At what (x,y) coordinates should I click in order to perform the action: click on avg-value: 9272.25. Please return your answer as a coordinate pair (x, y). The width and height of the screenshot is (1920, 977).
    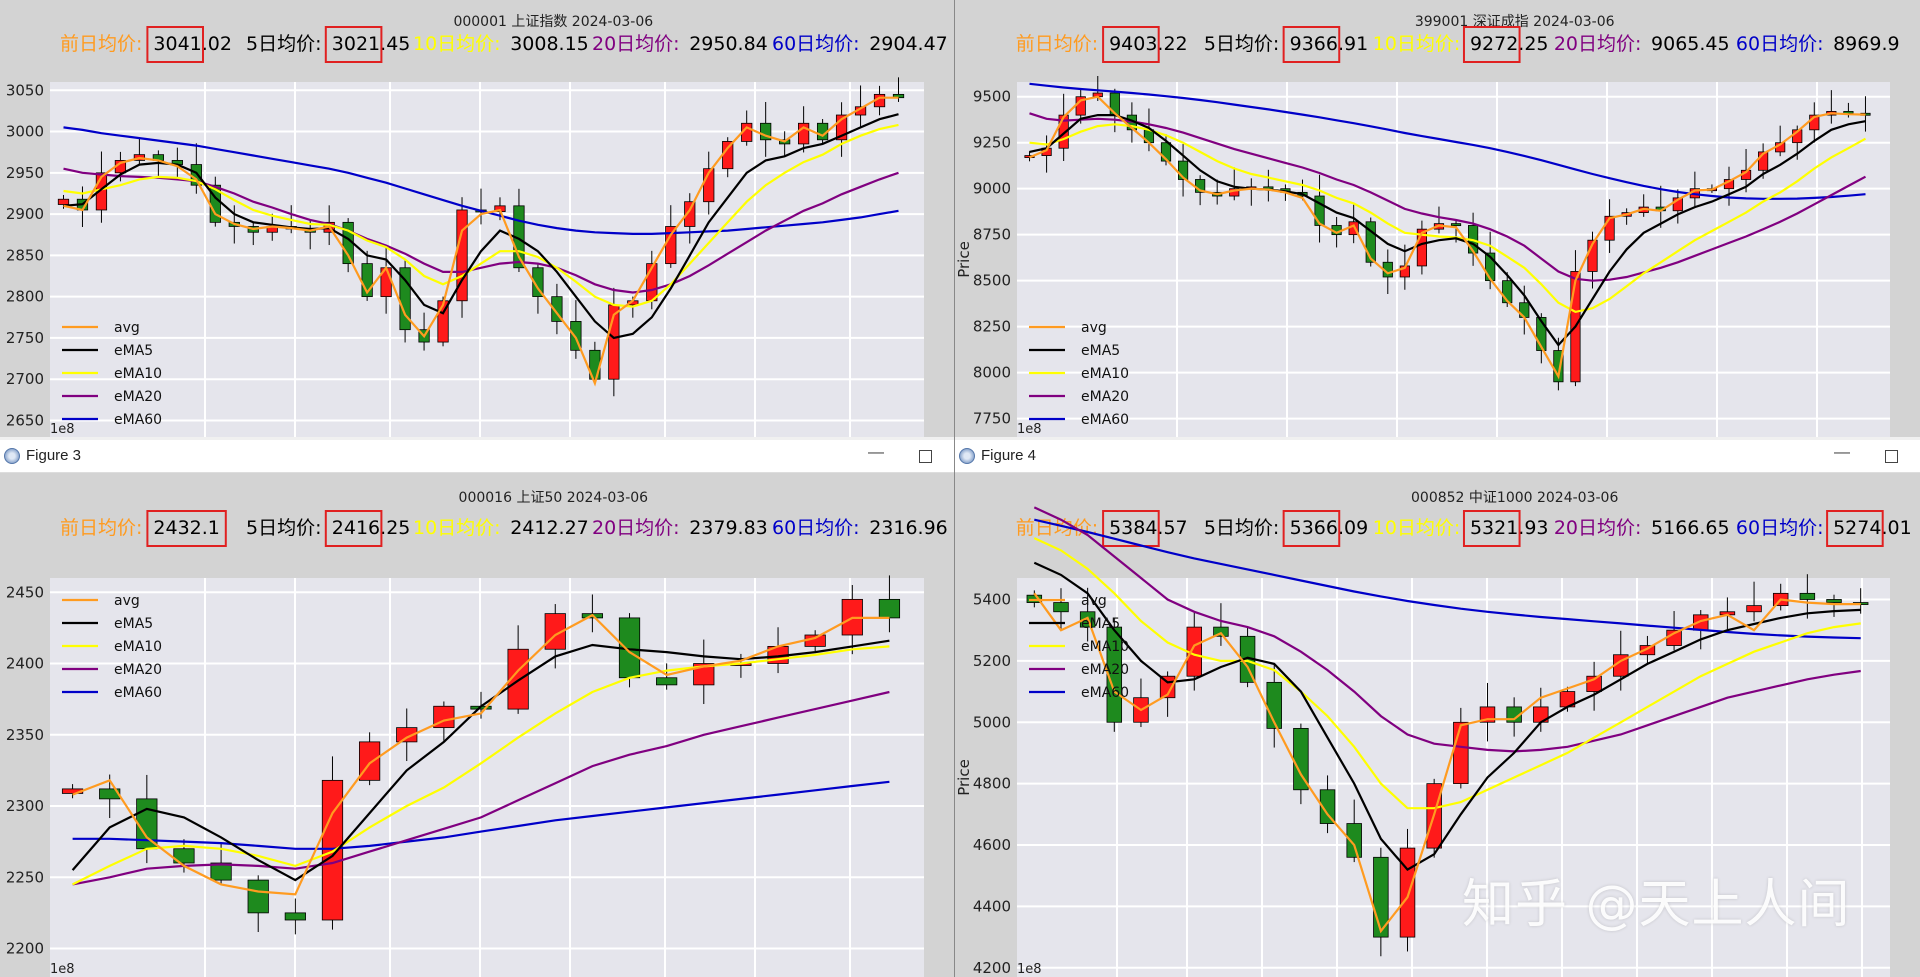
    Looking at the image, I should click on (1509, 44).